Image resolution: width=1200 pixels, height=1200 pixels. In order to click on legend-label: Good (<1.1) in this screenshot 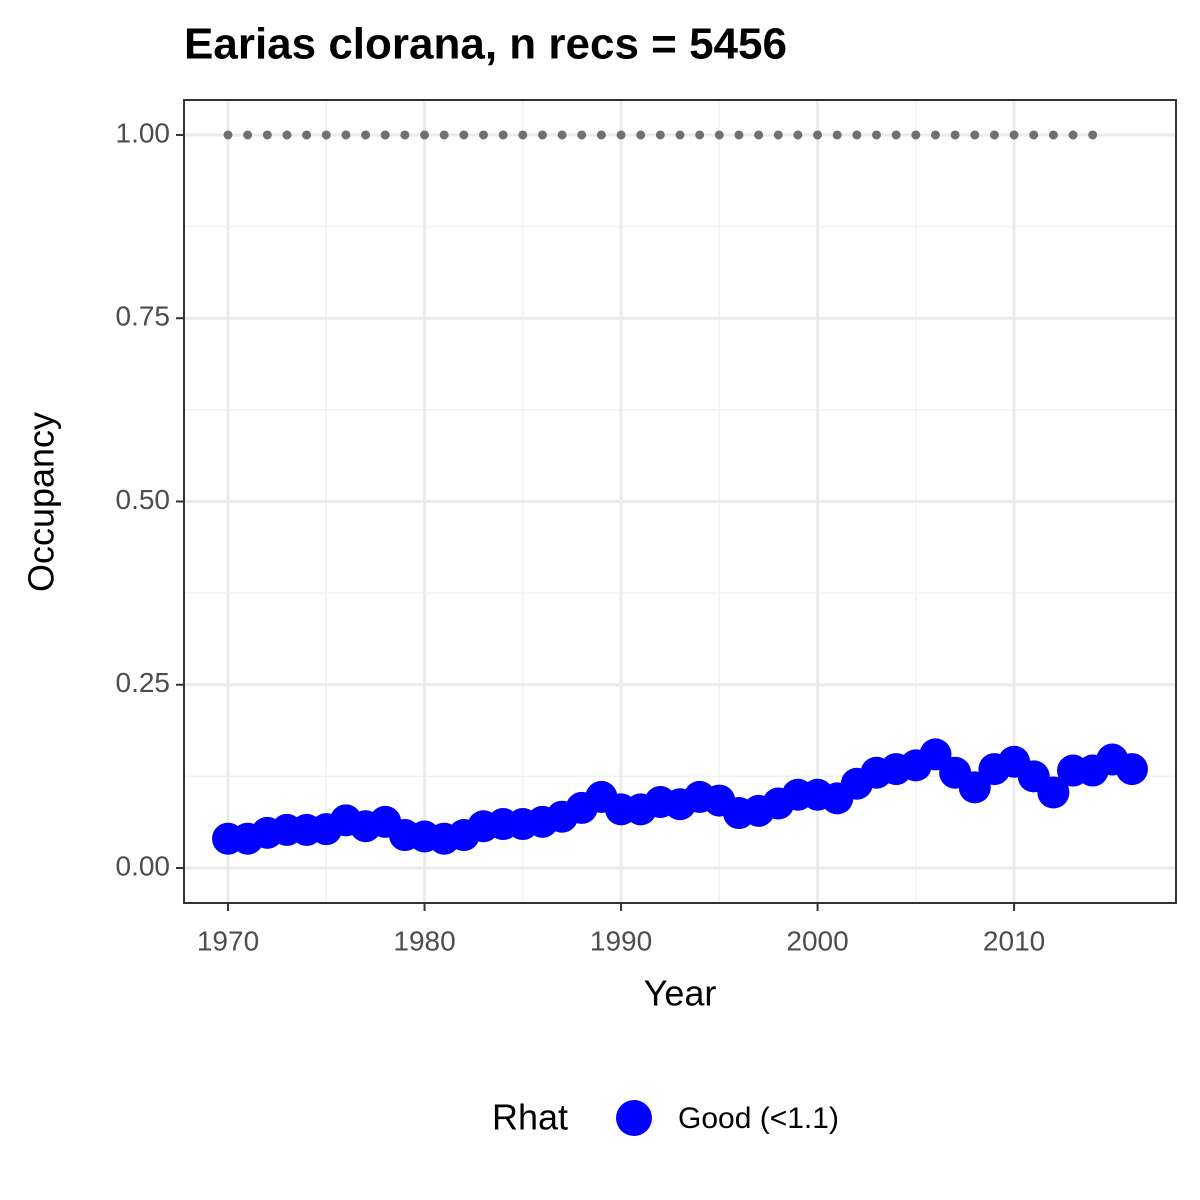, I will do `click(758, 1118)`.